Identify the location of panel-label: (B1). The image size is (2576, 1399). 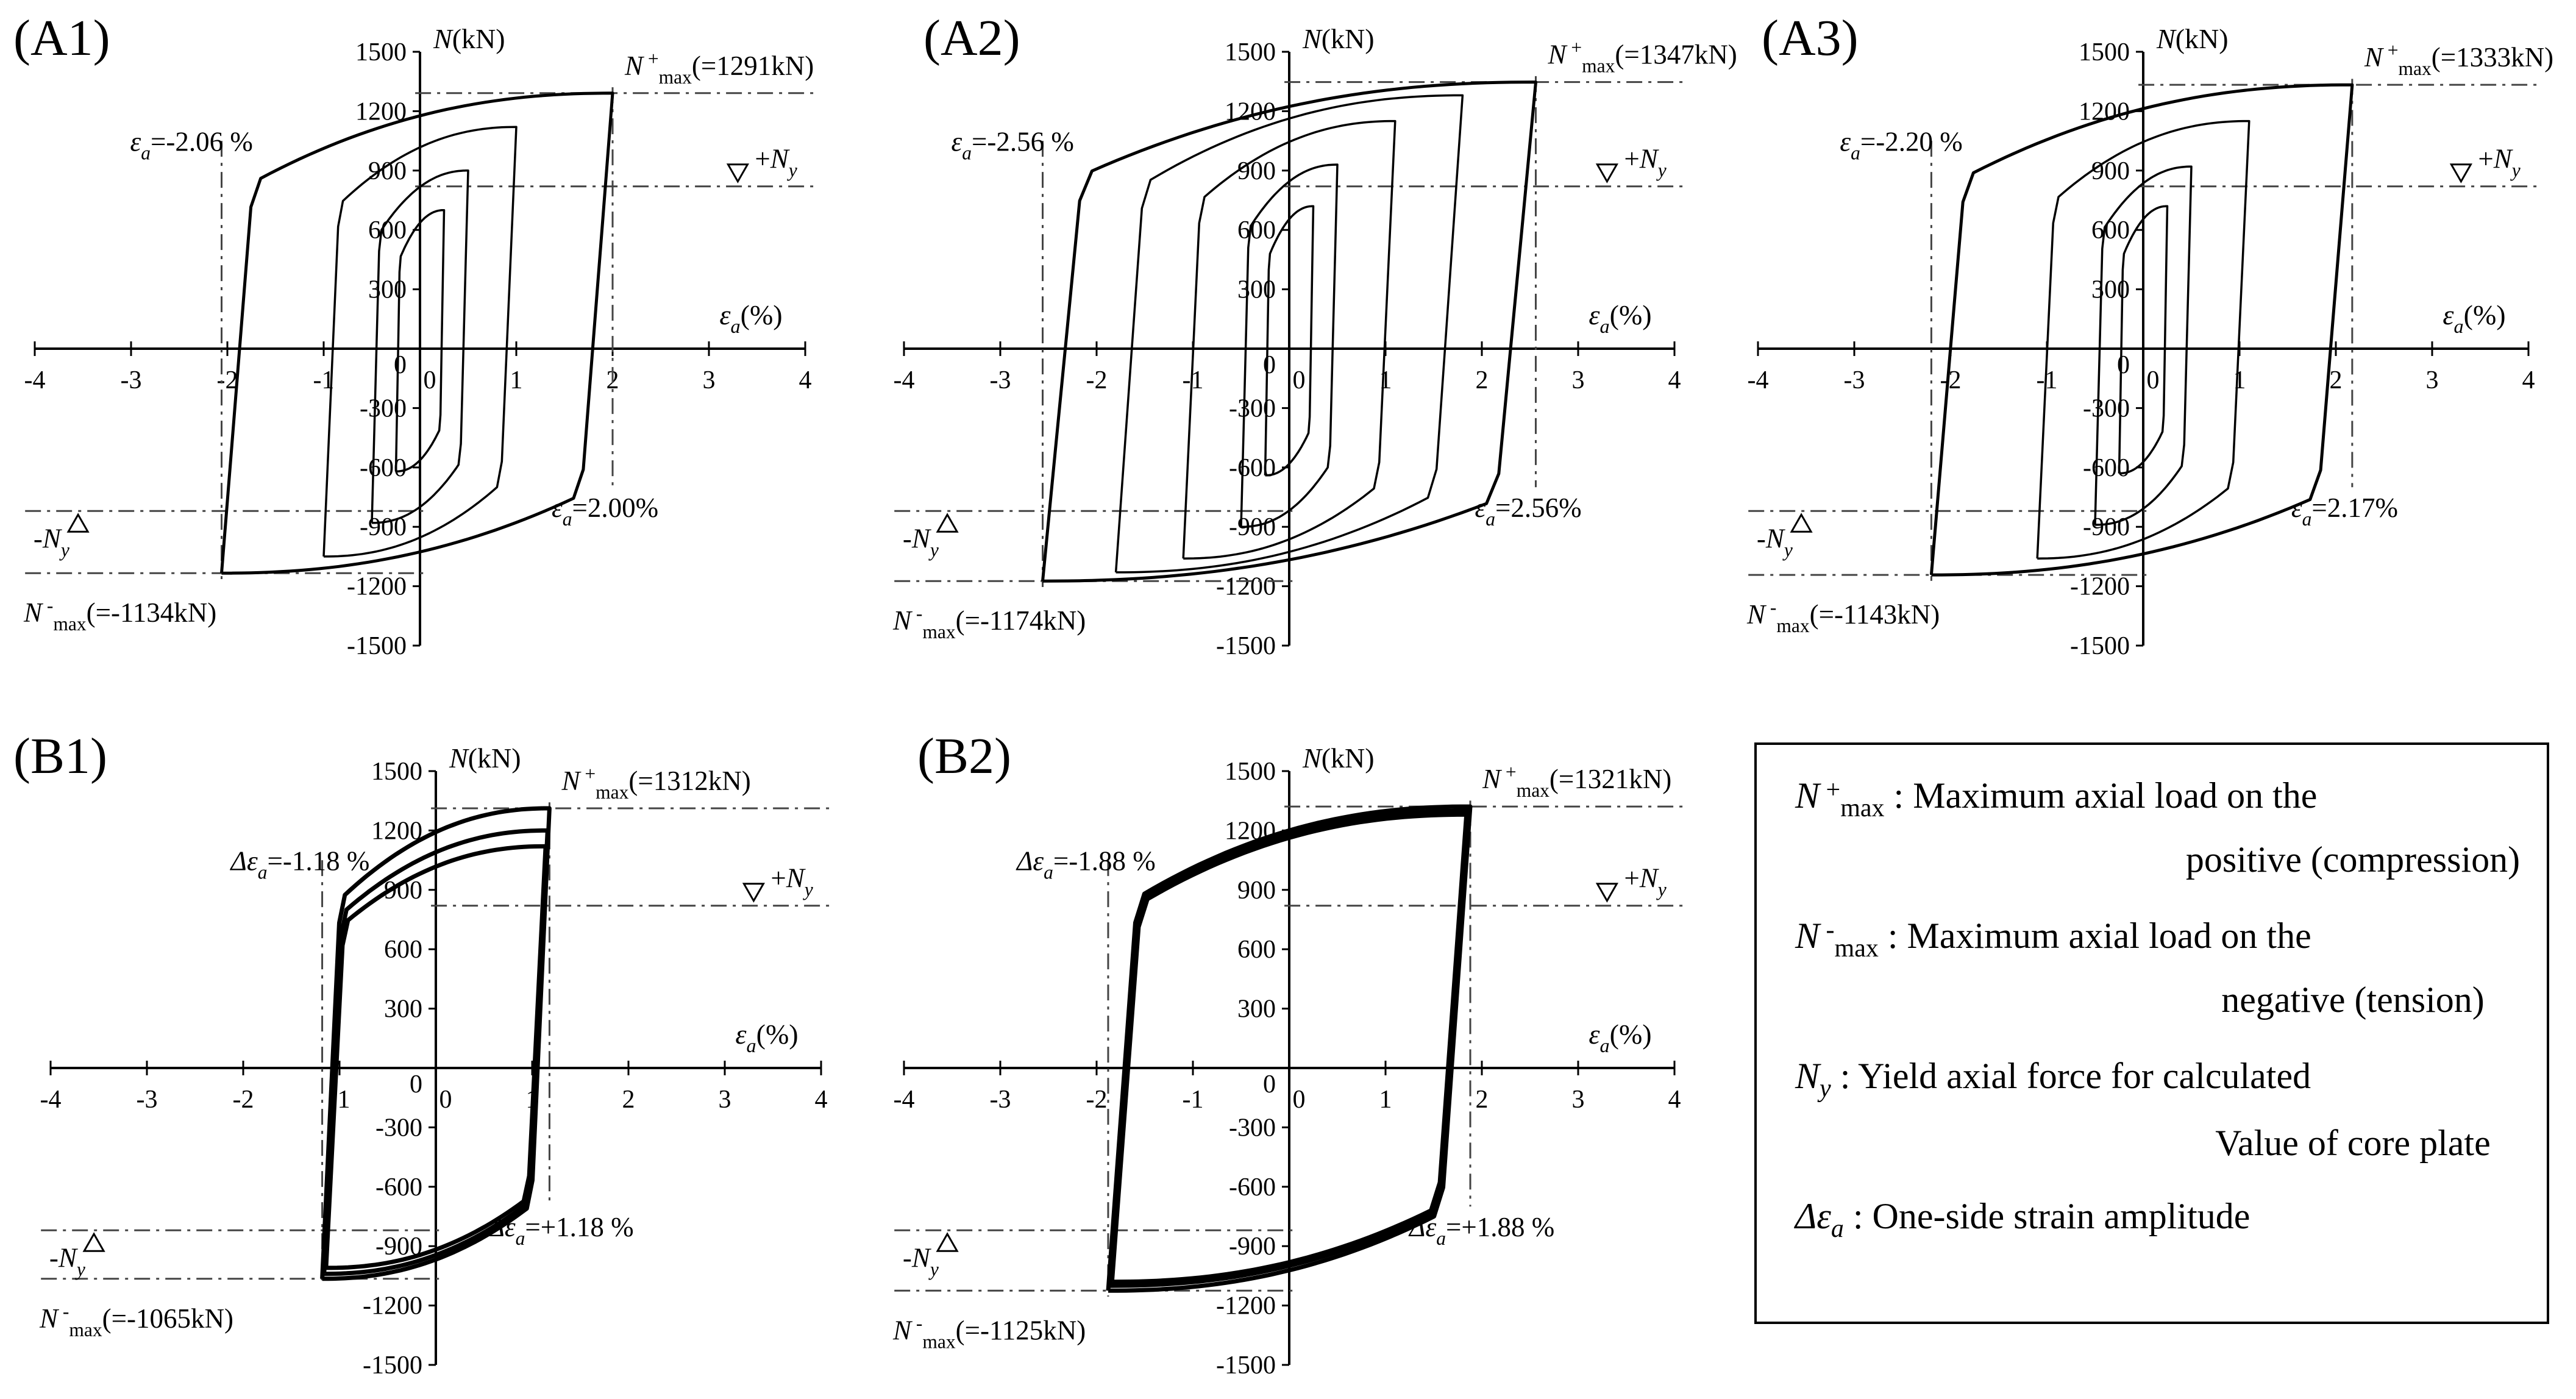
(60, 756).